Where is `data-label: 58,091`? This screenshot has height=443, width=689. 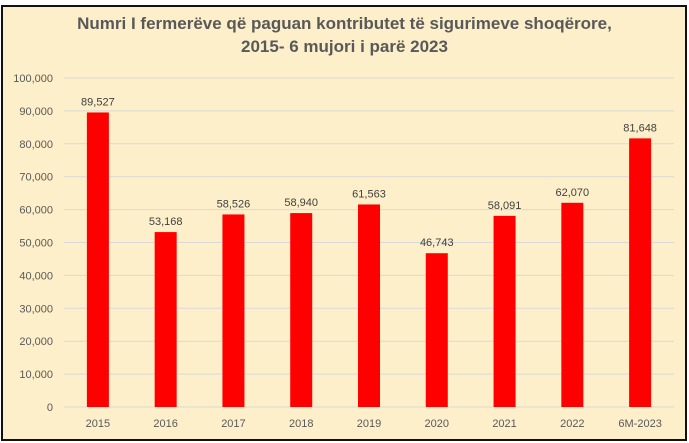
data-label: 58,091 is located at coordinates (505, 206).